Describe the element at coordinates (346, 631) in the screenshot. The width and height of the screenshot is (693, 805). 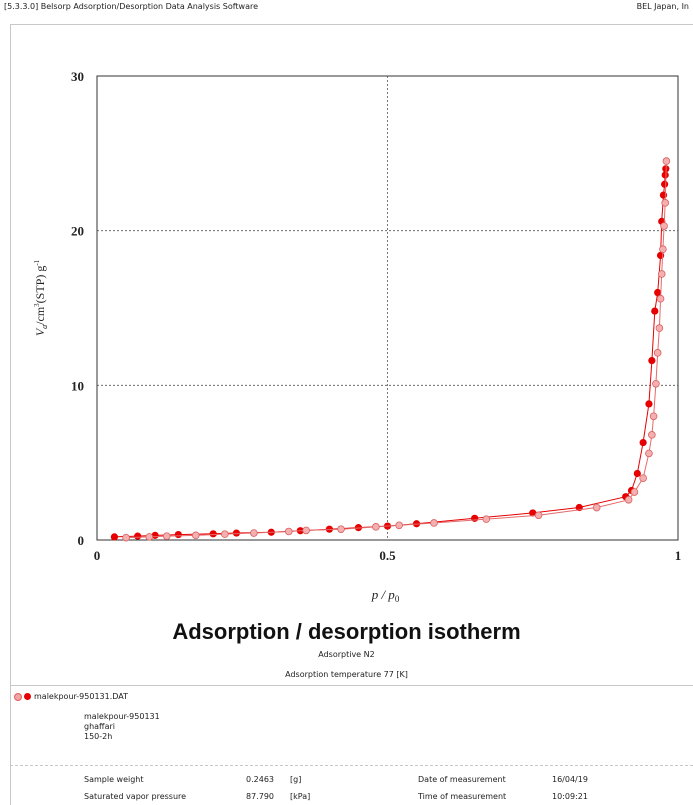
I see `chart-title: Adsorption / desorption isotherm` at that location.